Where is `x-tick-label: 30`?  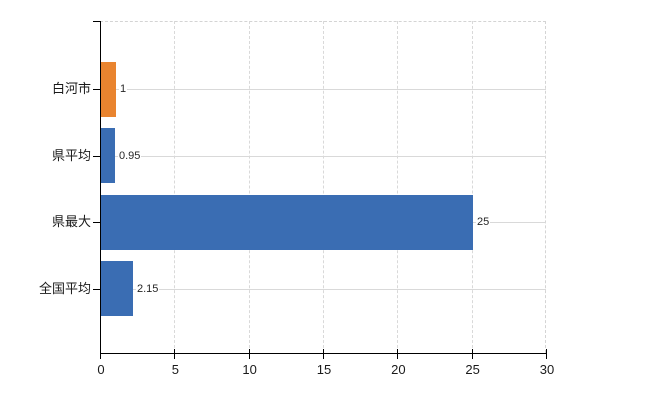
x-tick-label: 30 is located at coordinates (547, 369).